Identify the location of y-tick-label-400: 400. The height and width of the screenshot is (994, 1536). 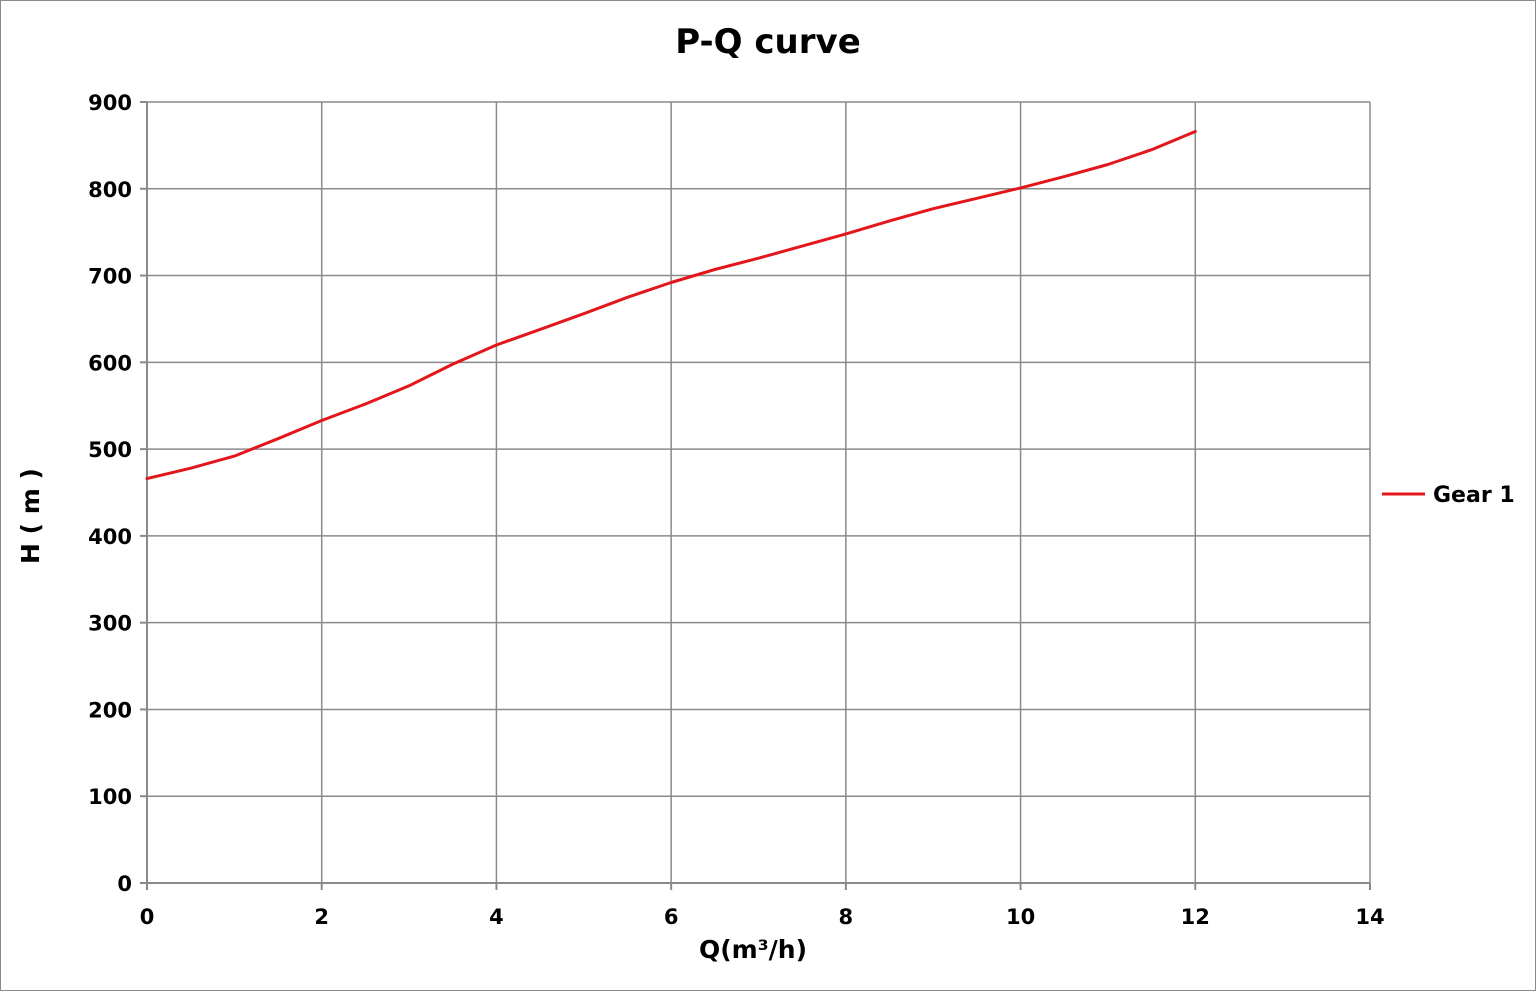
(110, 537).